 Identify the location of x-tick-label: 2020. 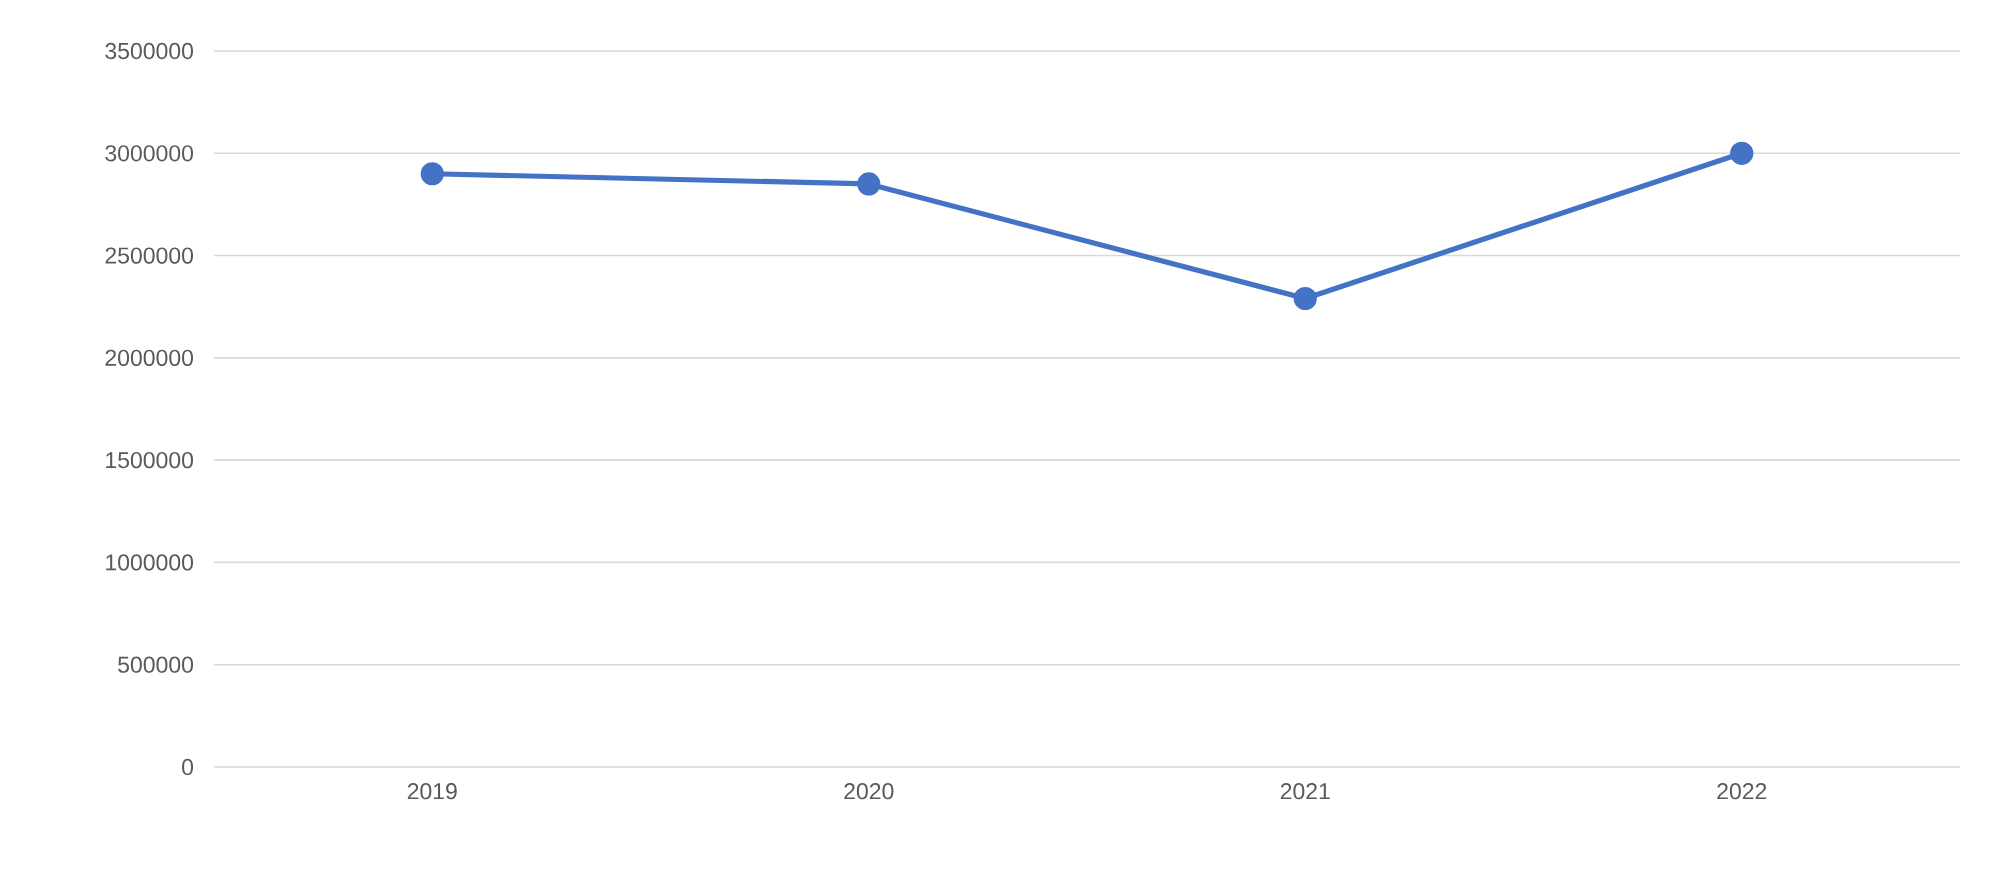
(869, 791).